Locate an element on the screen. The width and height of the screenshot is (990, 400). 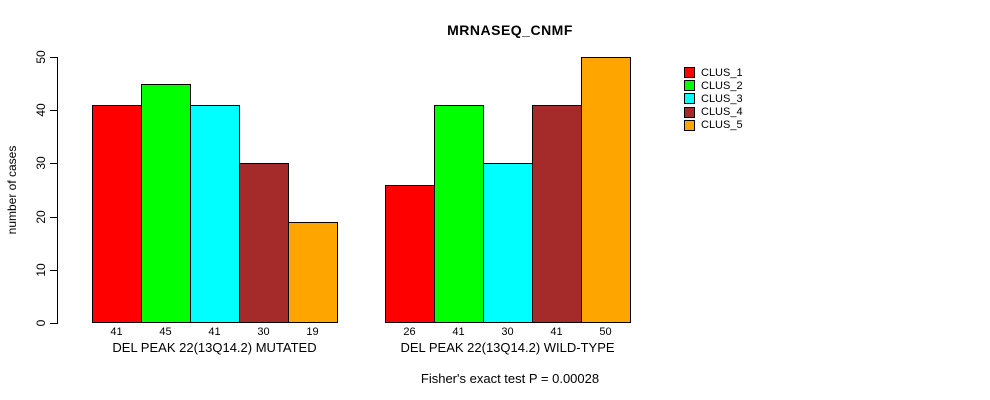
bar-clus_5-group2 is located at coordinates (606, 190).